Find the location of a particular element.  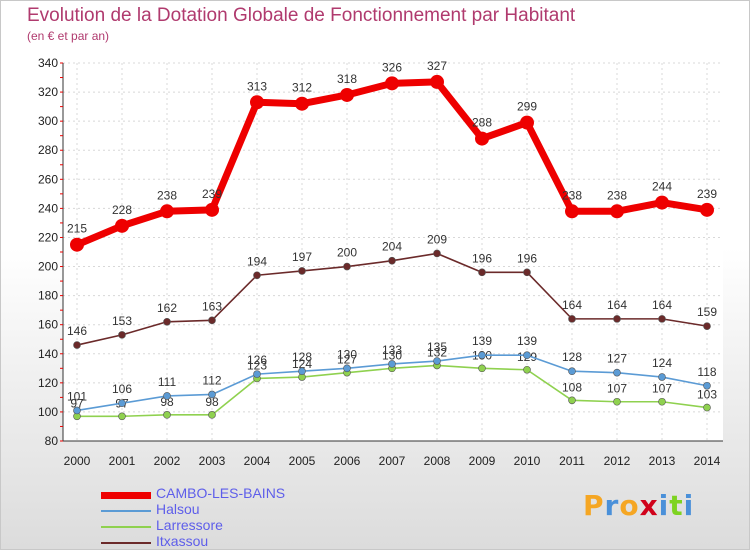

data-label: 97 is located at coordinates (77, 403).